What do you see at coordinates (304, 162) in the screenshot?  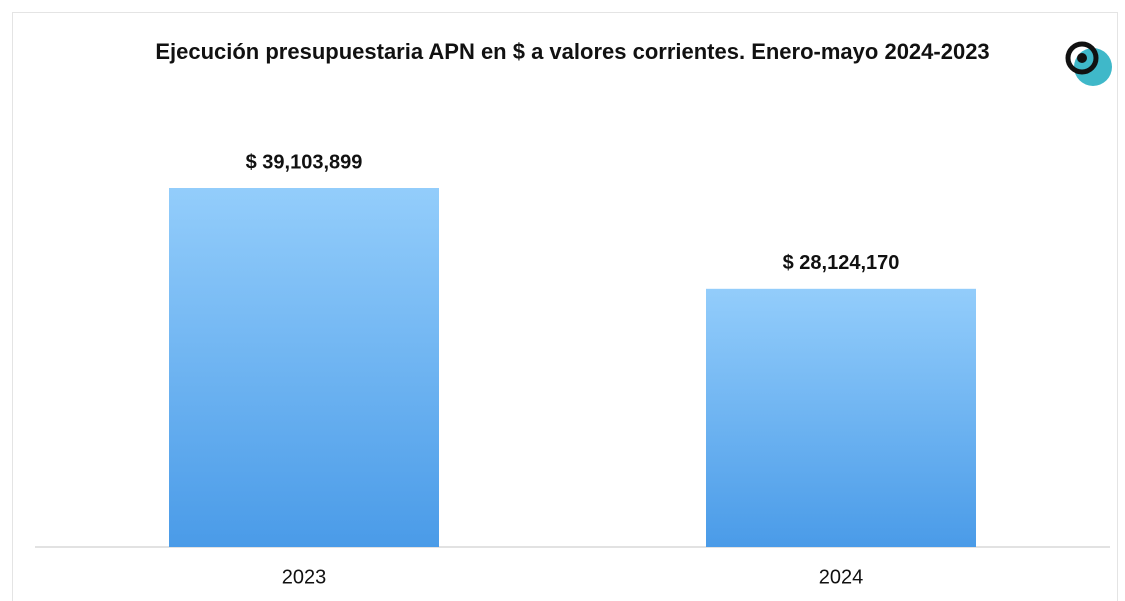 I see `value-label: $ 39,103,899` at bounding box center [304, 162].